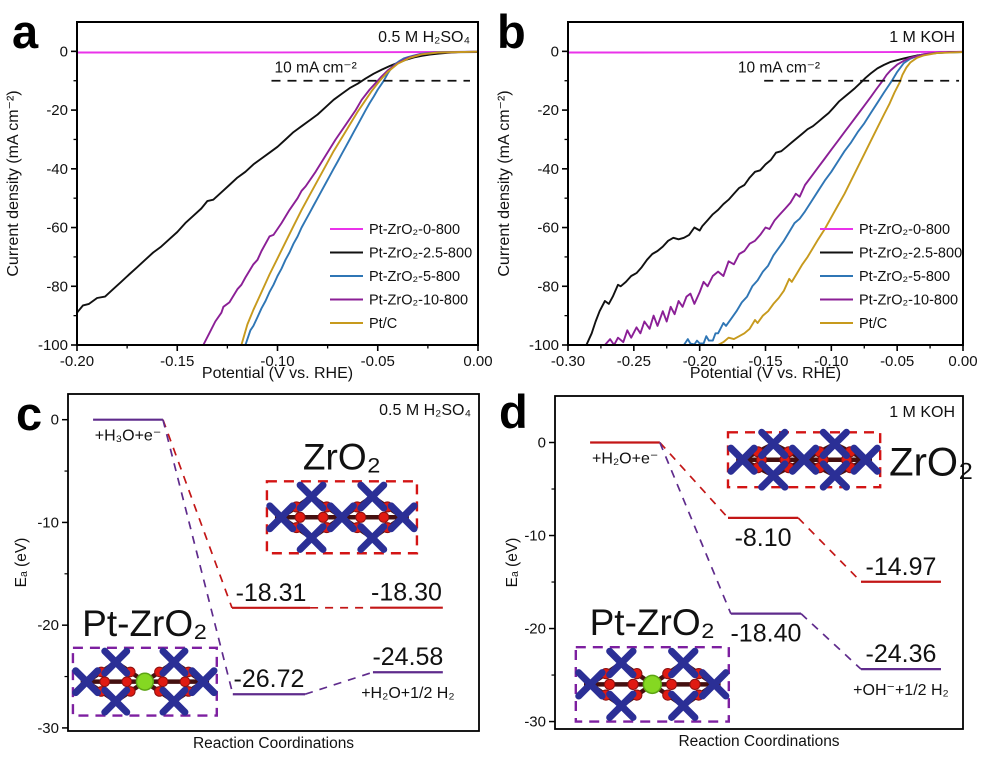 The width and height of the screenshot is (982, 768). I want to click on initial-state-label: +H₂O+e⁻, so click(625, 459).